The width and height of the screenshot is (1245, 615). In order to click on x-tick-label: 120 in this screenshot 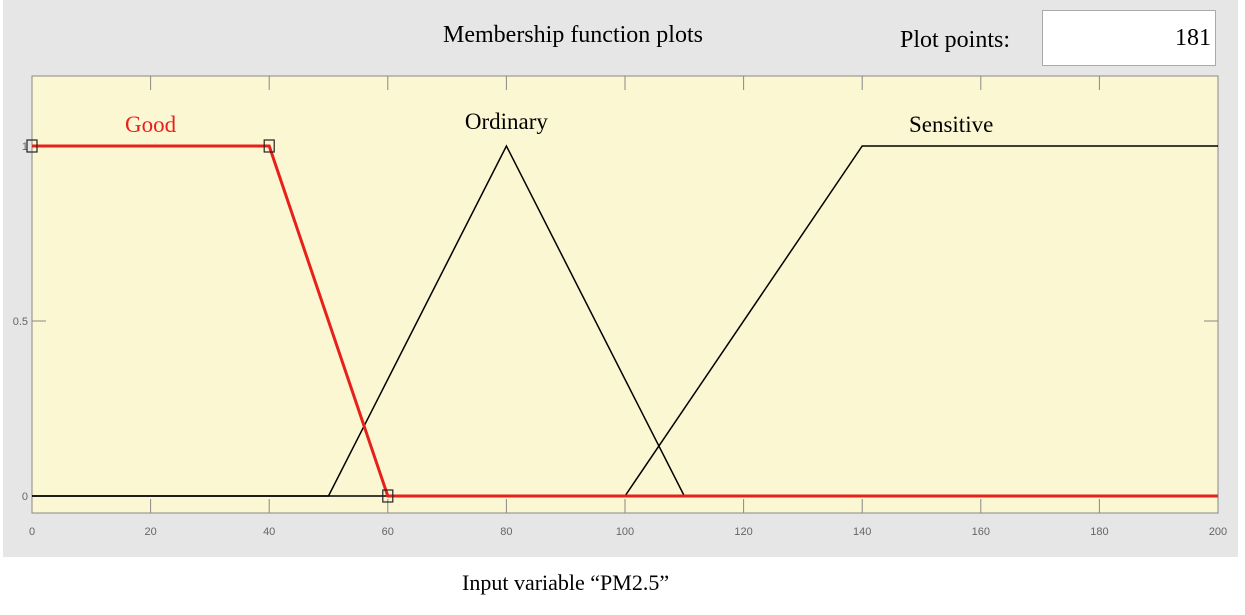, I will do `click(743, 532)`.